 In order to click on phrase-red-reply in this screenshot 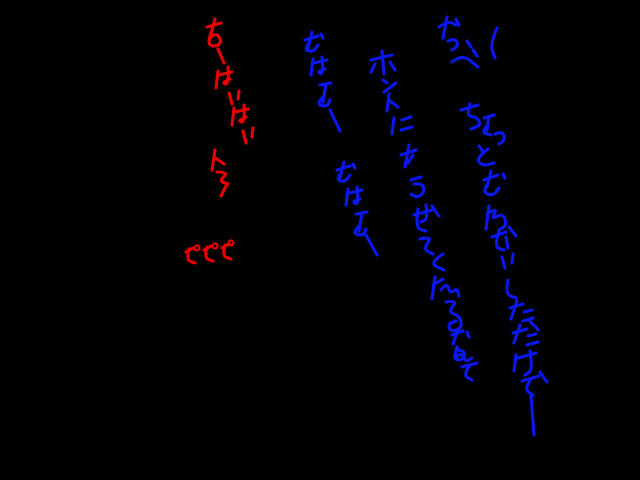, I will do `click(230, 81)`.